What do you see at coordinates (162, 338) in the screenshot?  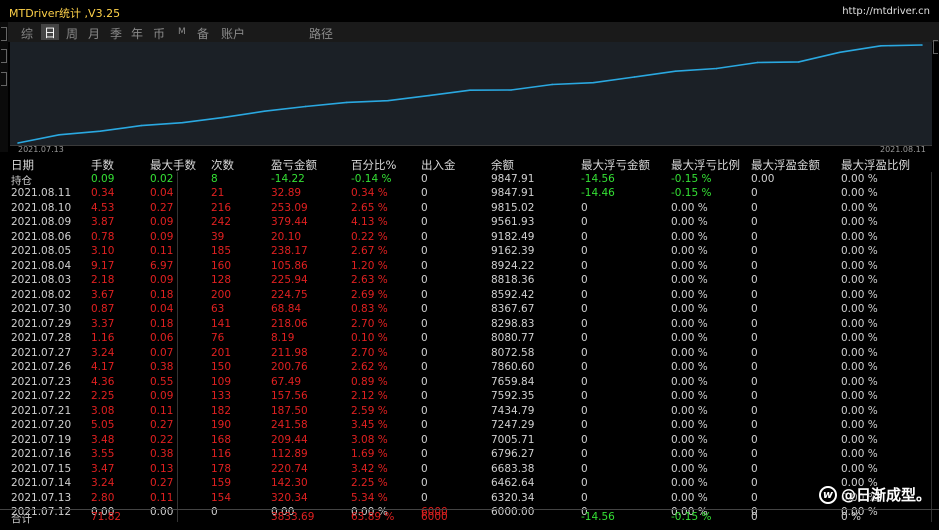 I see `row-max-lots: 0.06` at bounding box center [162, 338].